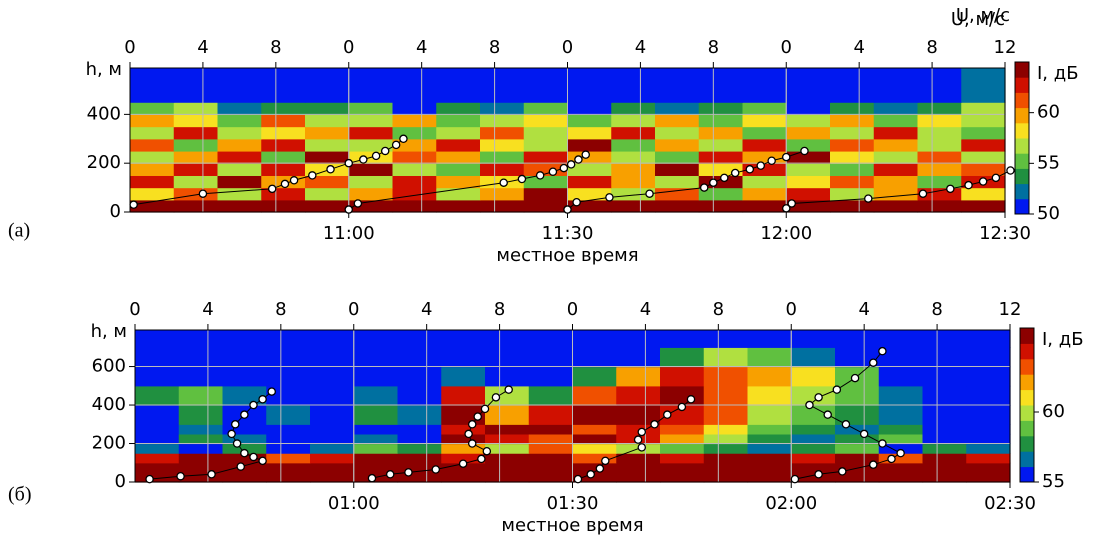 The image size is (1104, 544). What do you see at coordinates (499, 309) in the screenshot?
I see `u-tick-label: 8` at bounding box center [499, 309].